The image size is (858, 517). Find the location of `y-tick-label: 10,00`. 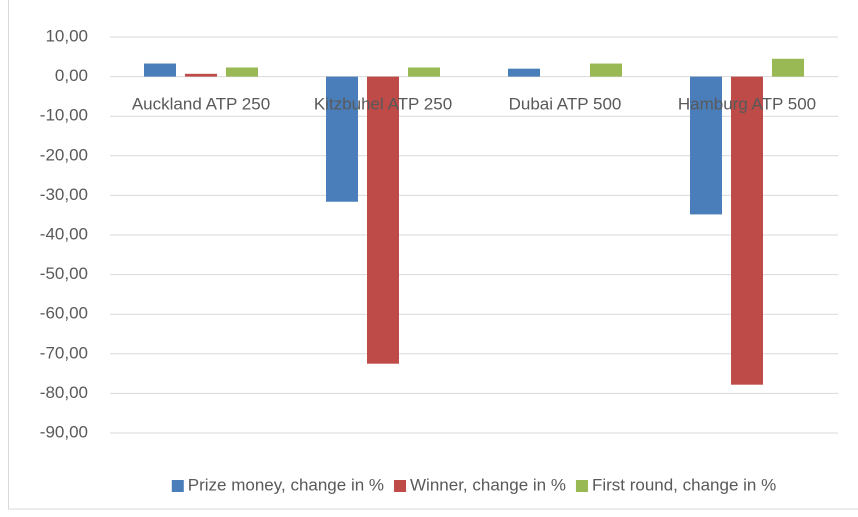

y-tick-label: 10,00 is located at coordinates (66, 35).